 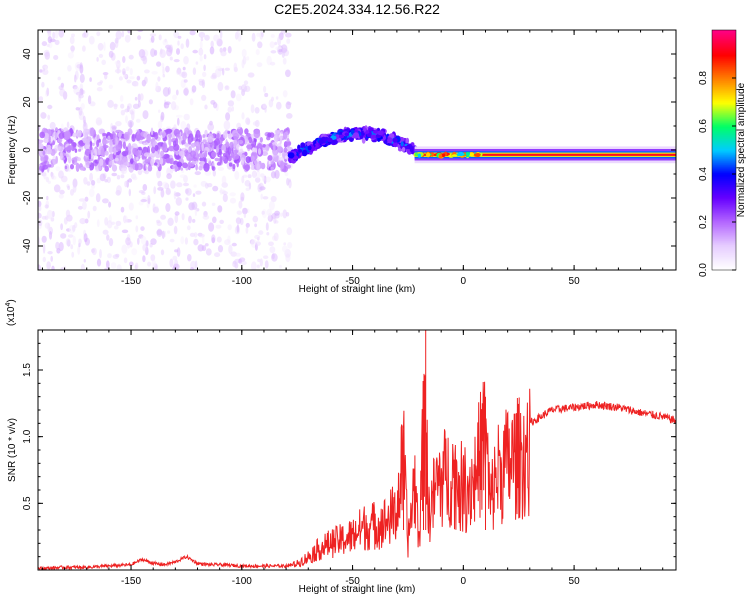 What do you see at coordinates (724, 150) in the screenshot?
I see `colorbar-gradient` at bounding box center [724, 150].